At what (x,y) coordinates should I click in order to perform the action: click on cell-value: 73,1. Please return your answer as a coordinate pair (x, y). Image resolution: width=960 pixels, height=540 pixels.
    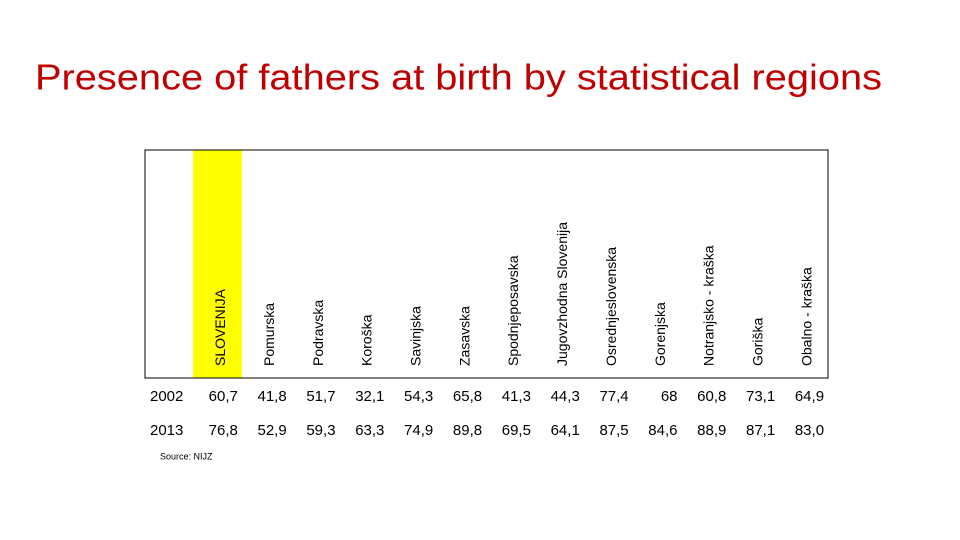
    Looking at the image, I should click on (760, 396).